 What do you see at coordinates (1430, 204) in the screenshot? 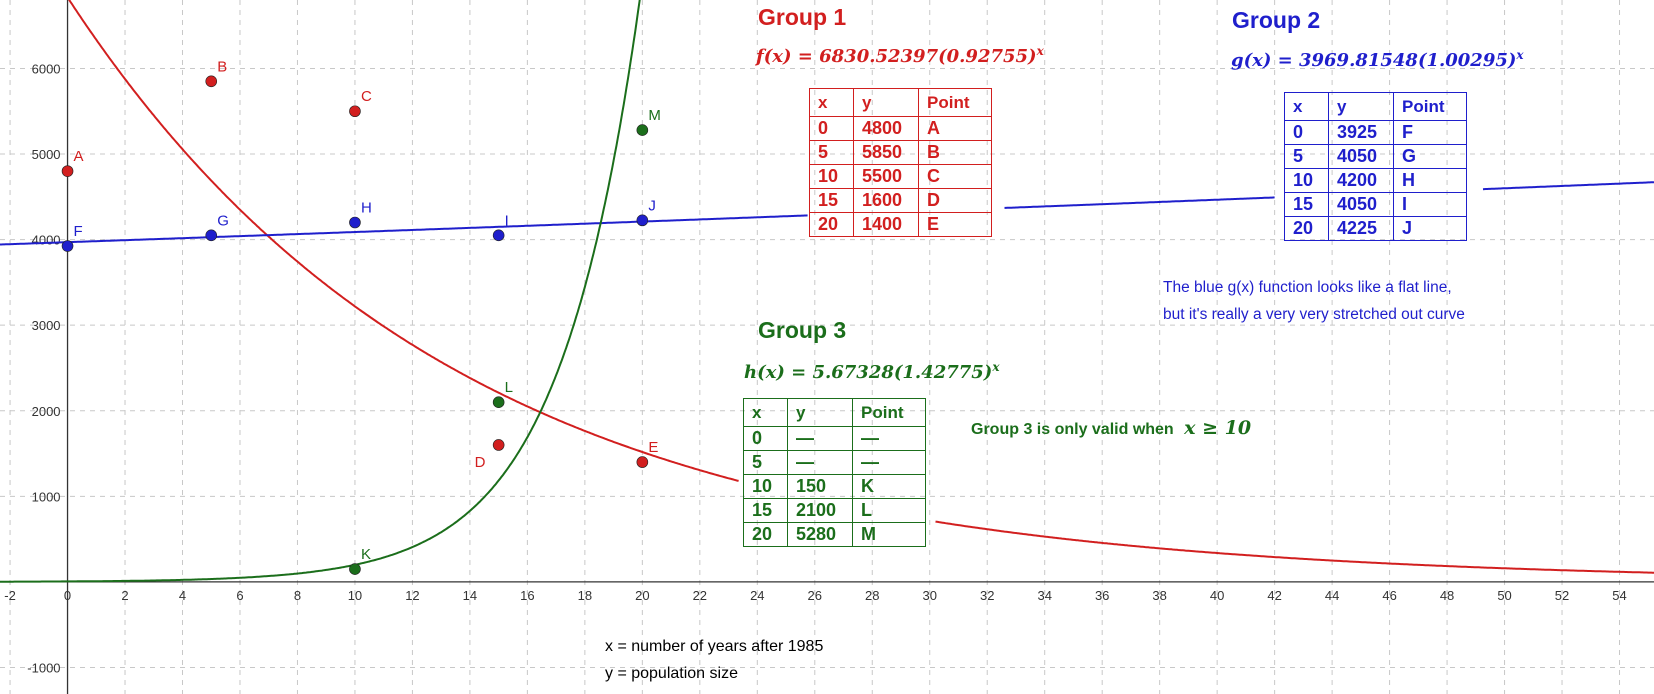
I see `table-cell: I` at bounding box center [1430, 204].